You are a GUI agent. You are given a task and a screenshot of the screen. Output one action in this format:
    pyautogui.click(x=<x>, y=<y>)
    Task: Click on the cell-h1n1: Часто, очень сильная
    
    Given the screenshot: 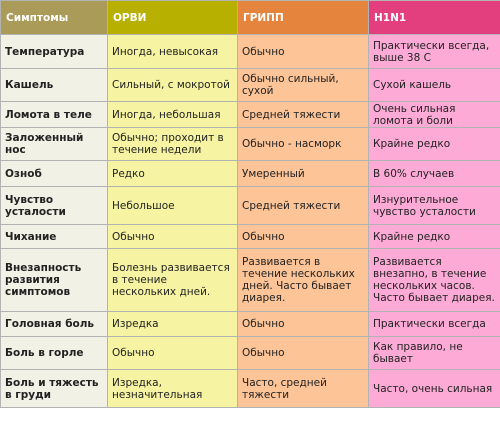 What is the action you would take?
    pyautogui.click(x=434, y=388)
    